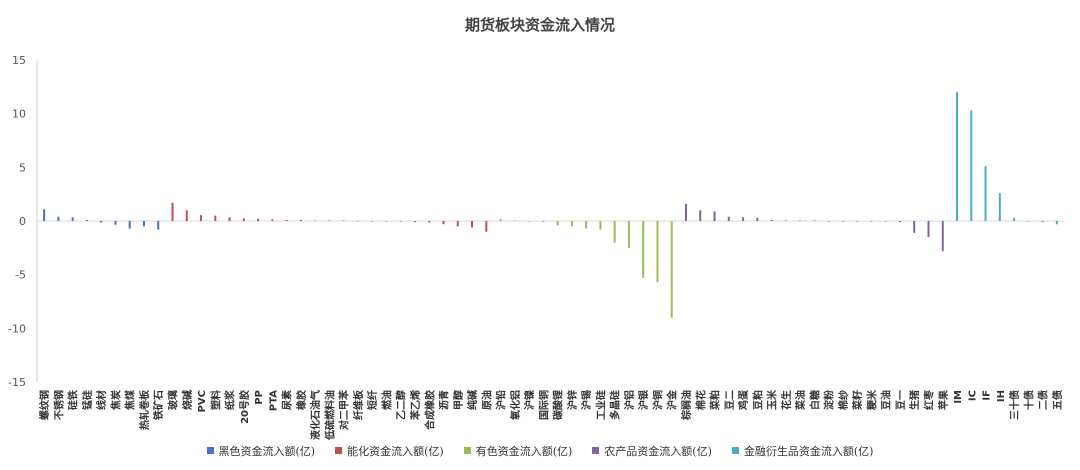  What do you see at coordinates (17, 382) in the screenshot?
I see `y-tick-label: -15` at bounding box center [17, 382].